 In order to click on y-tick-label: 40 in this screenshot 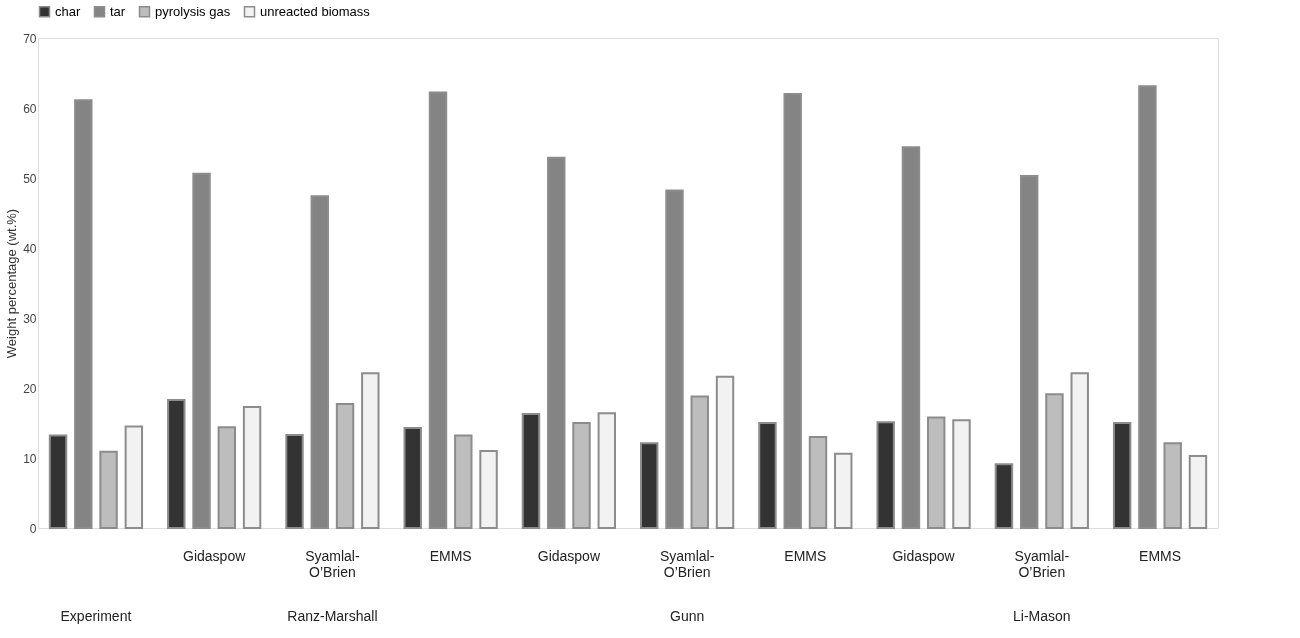, I will do `click(30, 248)`.